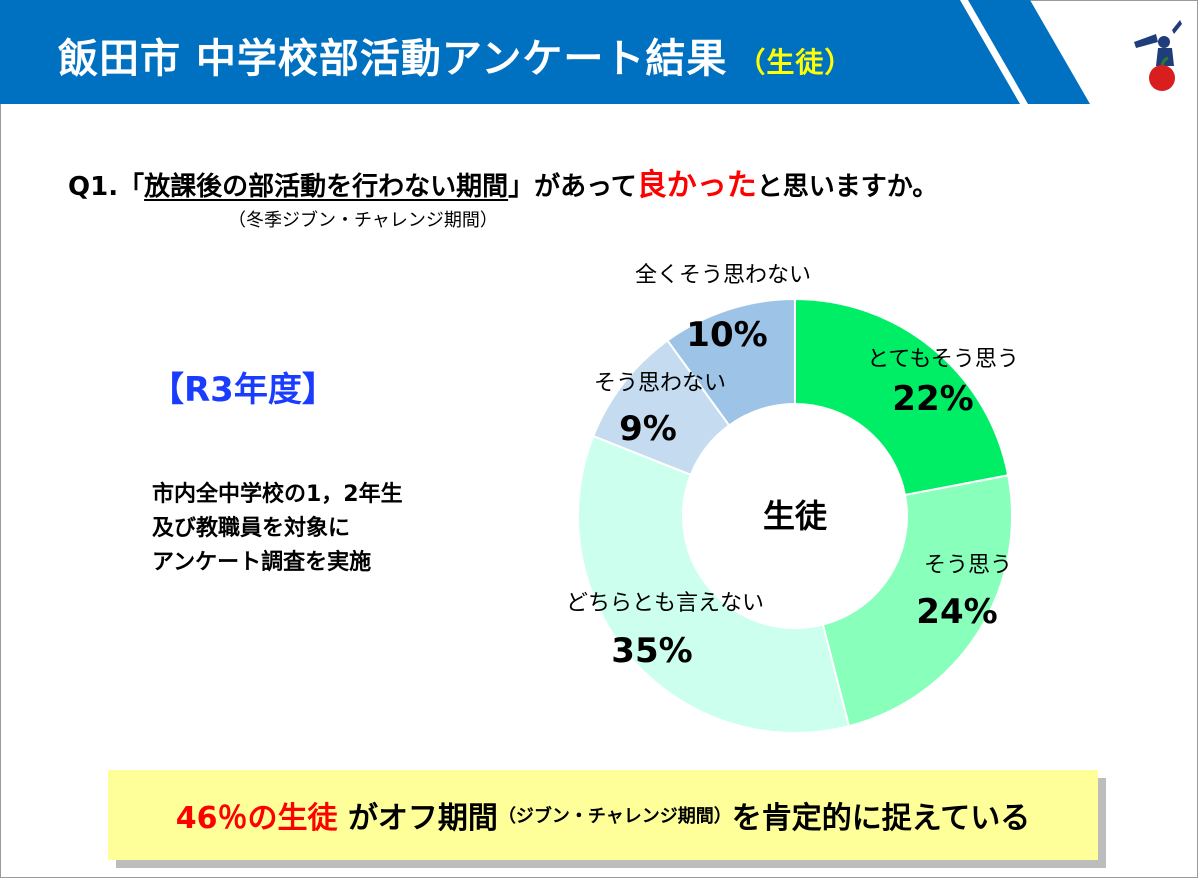 This screenshot has height=880, width=1200. What do you see at coordinates (614, 816) in the screenshot?
I see `callout-small: （ジブン・チャレンジ期間）` at bounding box center [614, 816].